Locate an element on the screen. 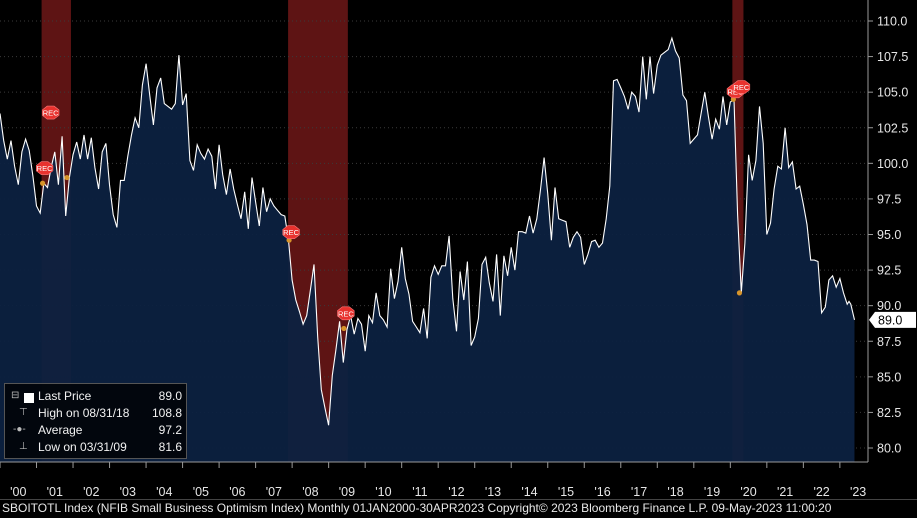 The width and height of the screenshot is (917, 518). legend-high-value: 108.8 is located at coordinates (166, 413).